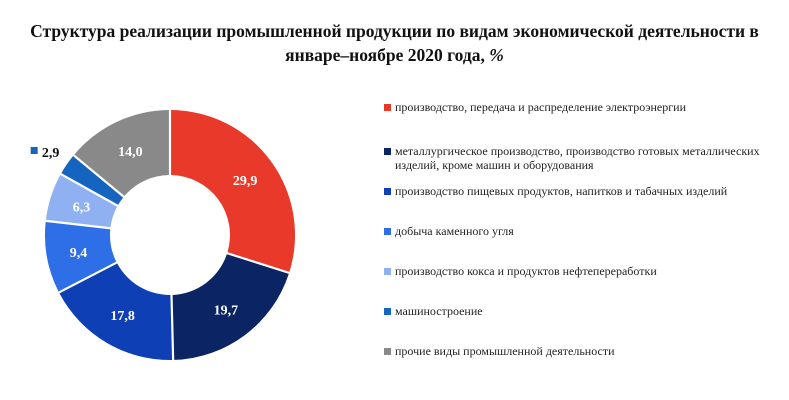 This screenshot has height=400, width=789. What do you see at coordinates (51, 153) in the screenshot?
I see `donut-slice-label-5: 2,9` at bounding box center [51, 153].